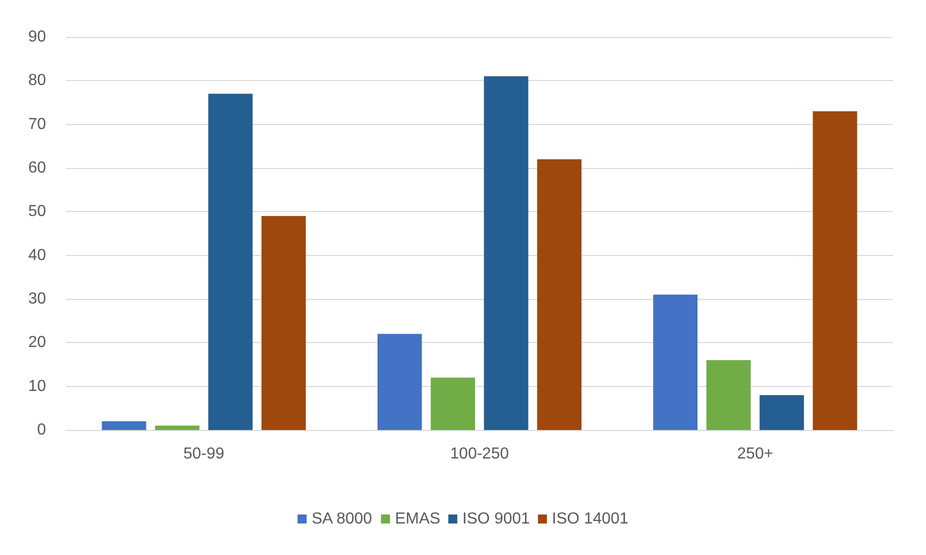 This screenshot has height=555, width=926. What do you see at coordinates (755, 454) in the screenshot?
I see `x-tick-label: 250+` at bounding box center [755, 454].